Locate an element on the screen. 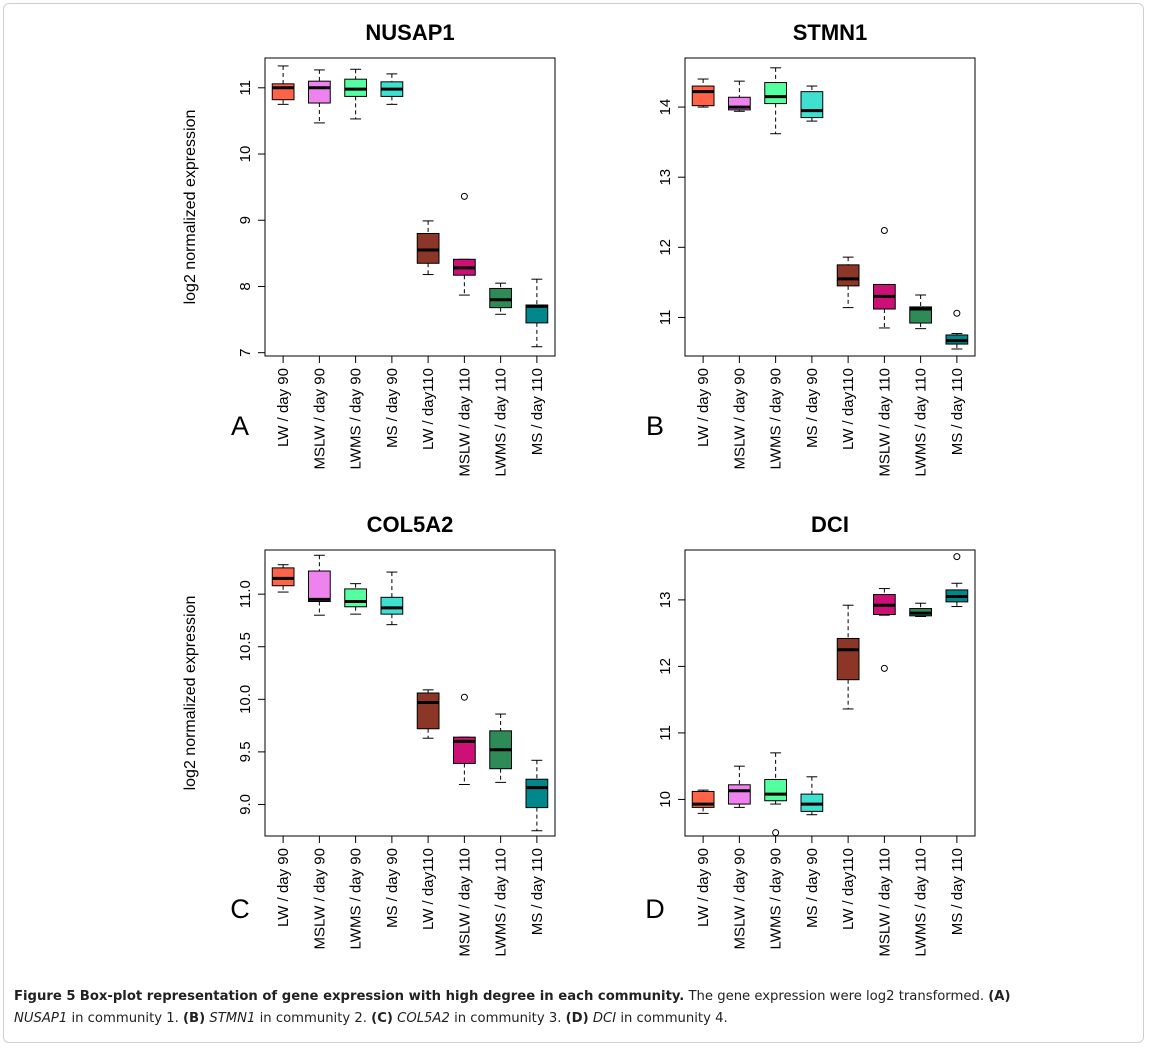 The width and height of the screenshot is (1150, 1050). y-tick-label: 9.5 is located at coordinates (245, 751).